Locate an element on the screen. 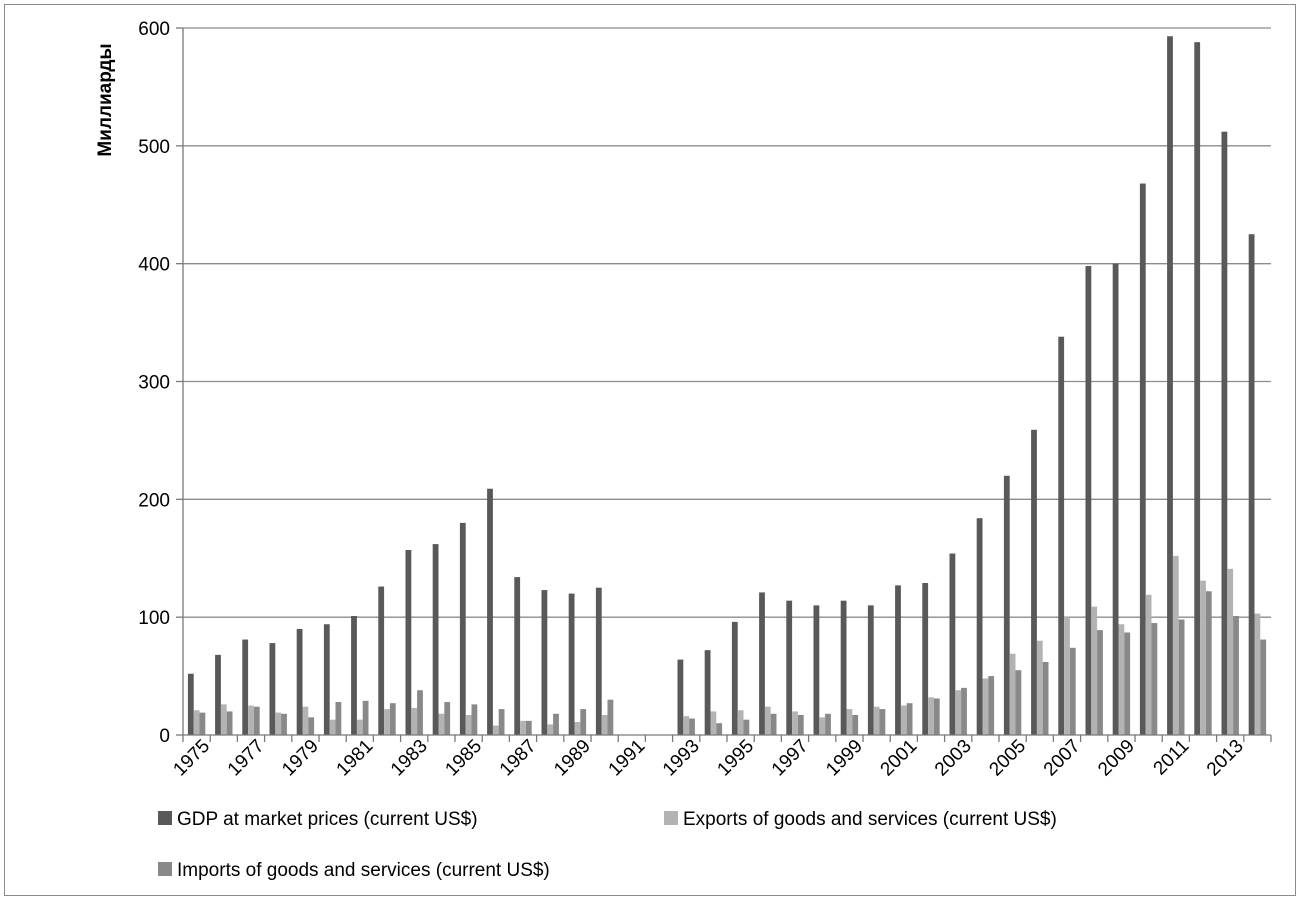  bar-s2-1978 is located at coordinates (284, 724).